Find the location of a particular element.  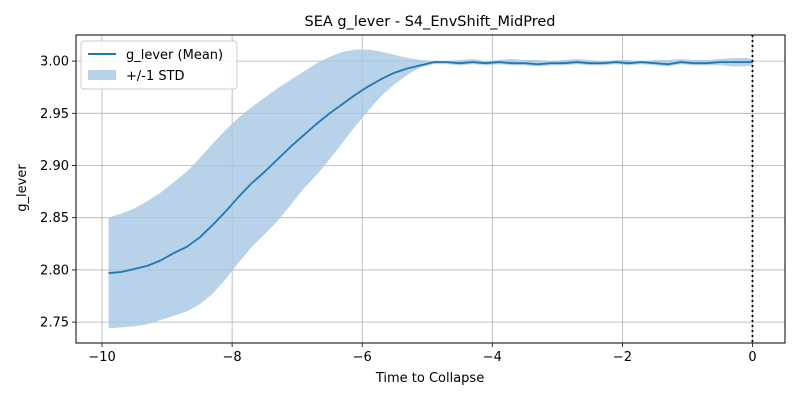

legend-box is located at coordinates (159, 65).